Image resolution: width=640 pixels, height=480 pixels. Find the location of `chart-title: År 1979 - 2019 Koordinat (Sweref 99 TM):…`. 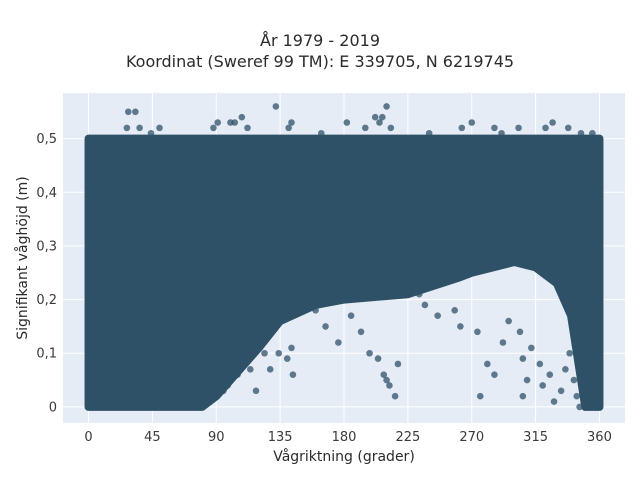

chart-title: År 1979 - 2019 Koordinat (Sweref 99 TM):… is located at coordinates (320, 51).